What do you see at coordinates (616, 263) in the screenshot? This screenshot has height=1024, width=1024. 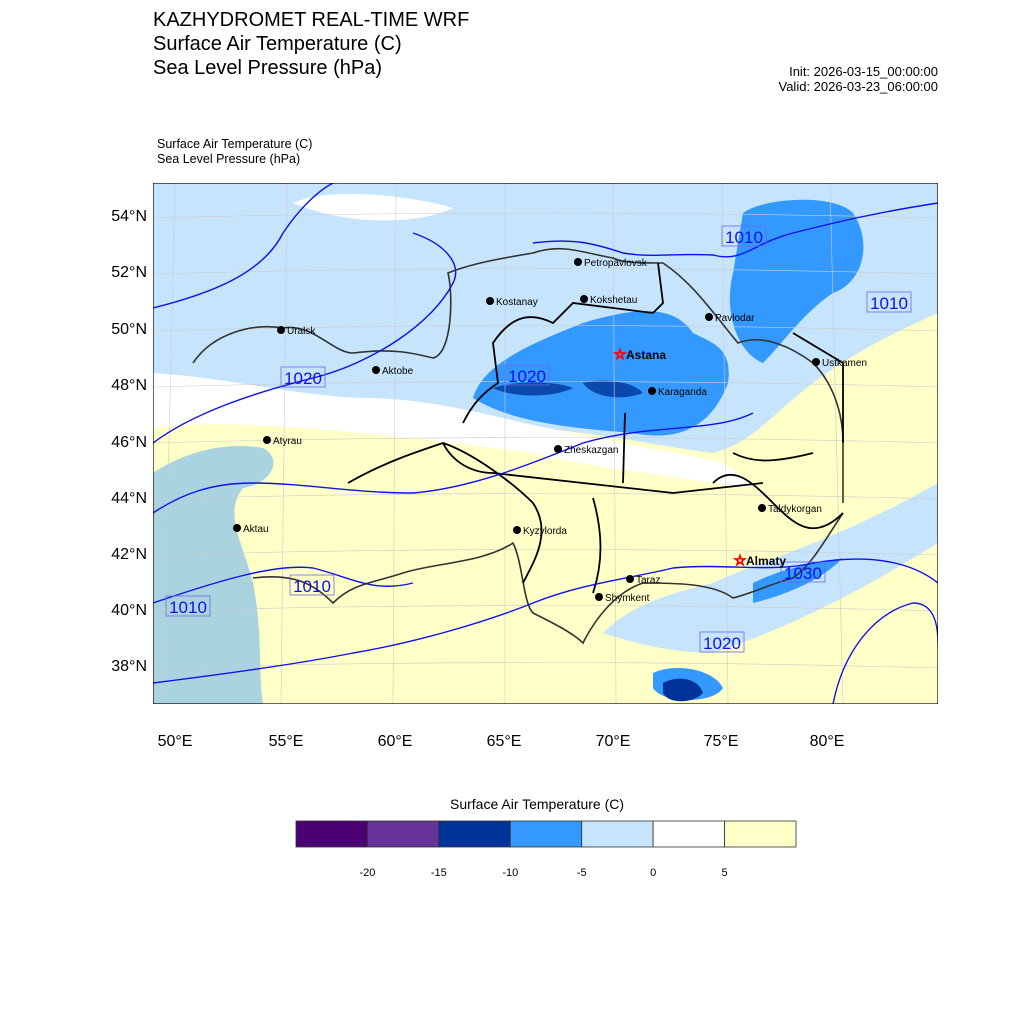 I see `city-label: Petropavlovsk` at bounding box center [616, 263].